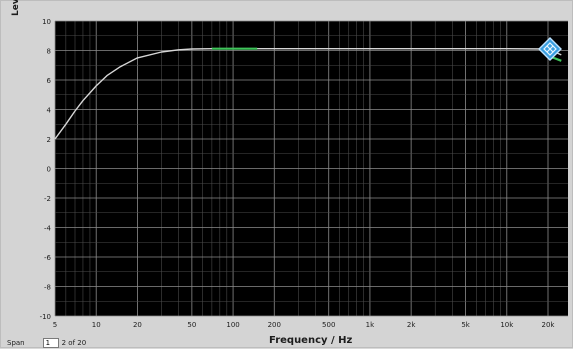 The height and width of the screenshot is (349, 573). I want to click on zoom-controls: Span 2 of 20, so click(46, 343).